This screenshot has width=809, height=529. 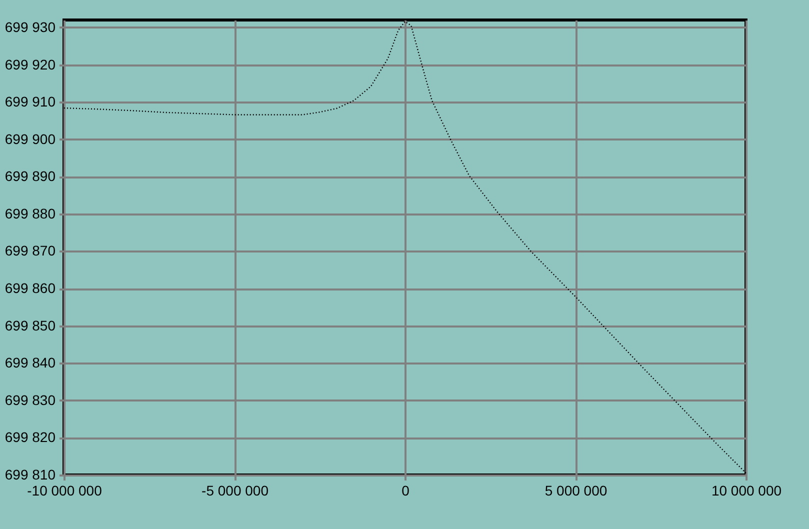 What do you see at coordinates (30, 64) in the screenshot?
I see `y-tick-label: 699 920` at bounding box center [30, 64].